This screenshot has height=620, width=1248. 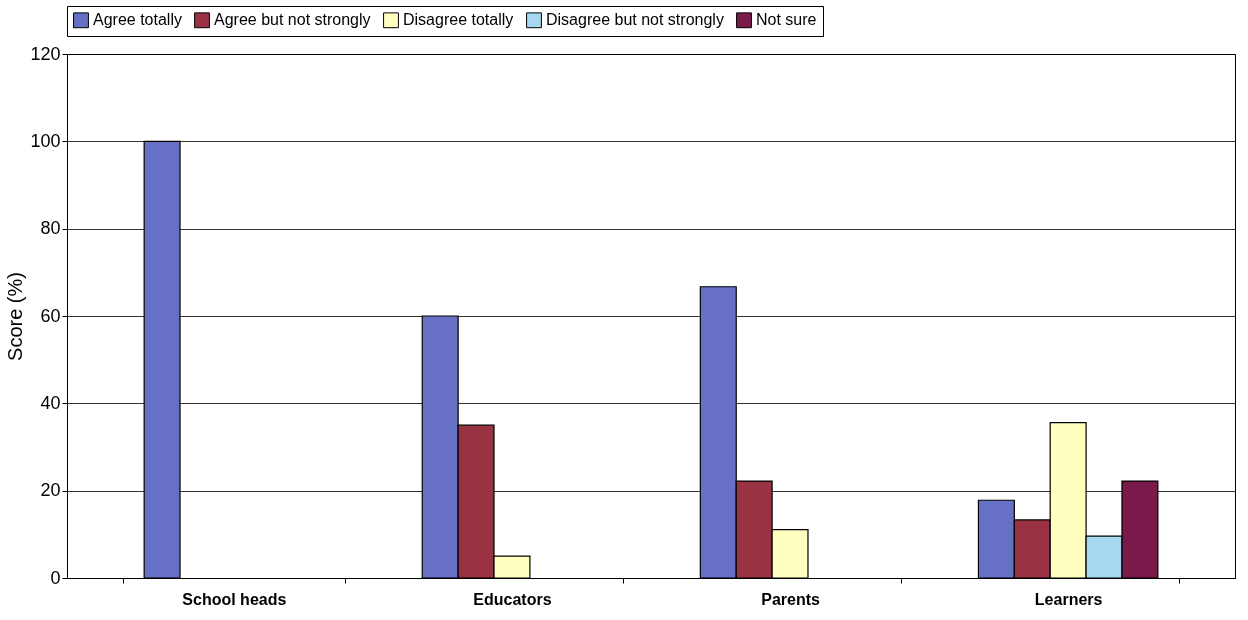 I want to click on legend-label: Not sure, so click(x=786, y=20).